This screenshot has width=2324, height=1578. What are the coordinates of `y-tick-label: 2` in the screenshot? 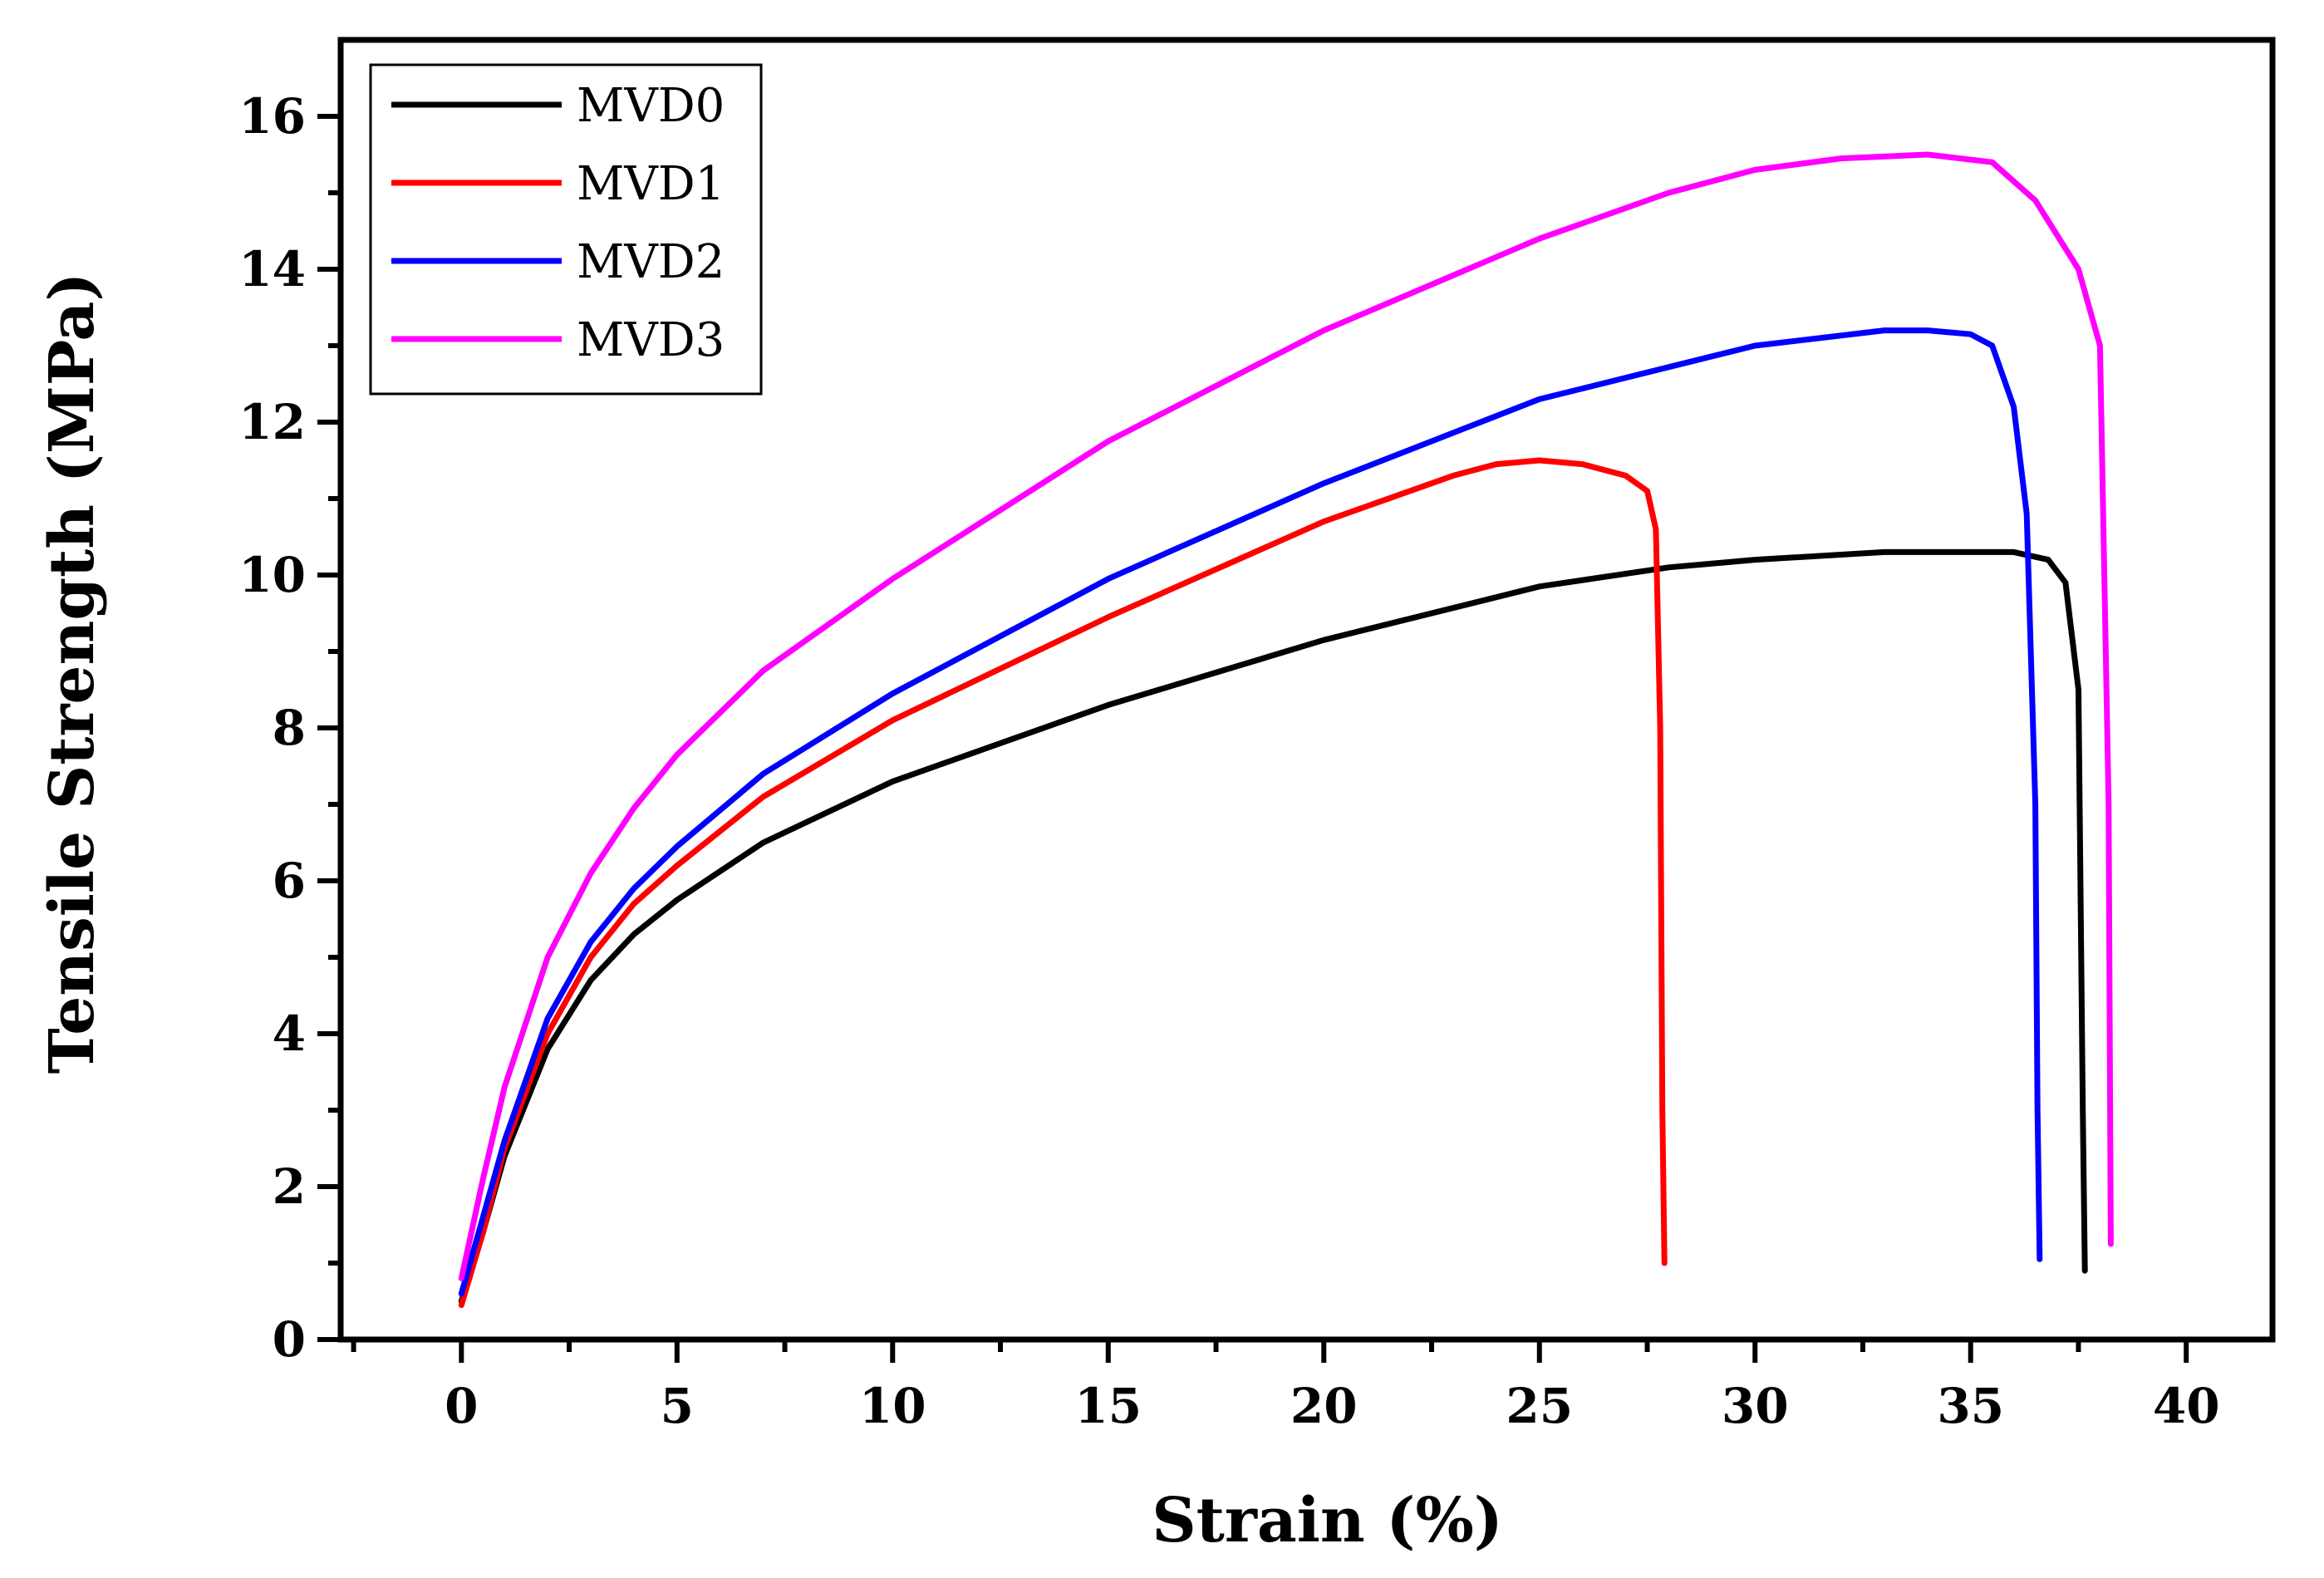 It's located at (289, 1186).